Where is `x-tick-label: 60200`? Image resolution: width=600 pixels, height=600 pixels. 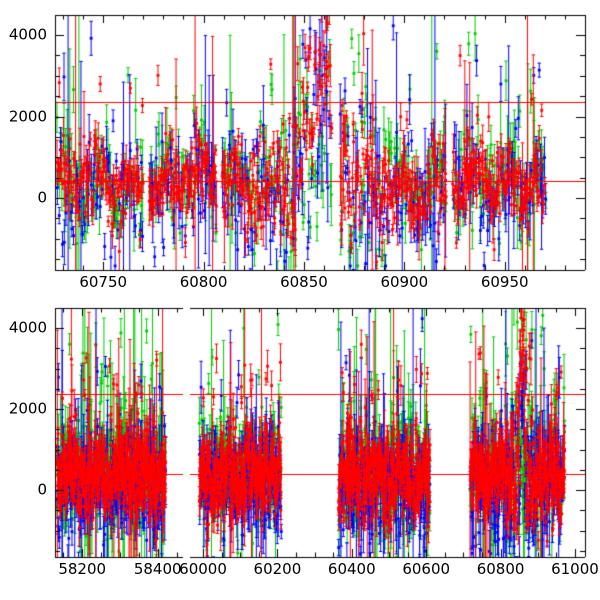
x-tick-label: 60200 is located at coordinates (277, 569).